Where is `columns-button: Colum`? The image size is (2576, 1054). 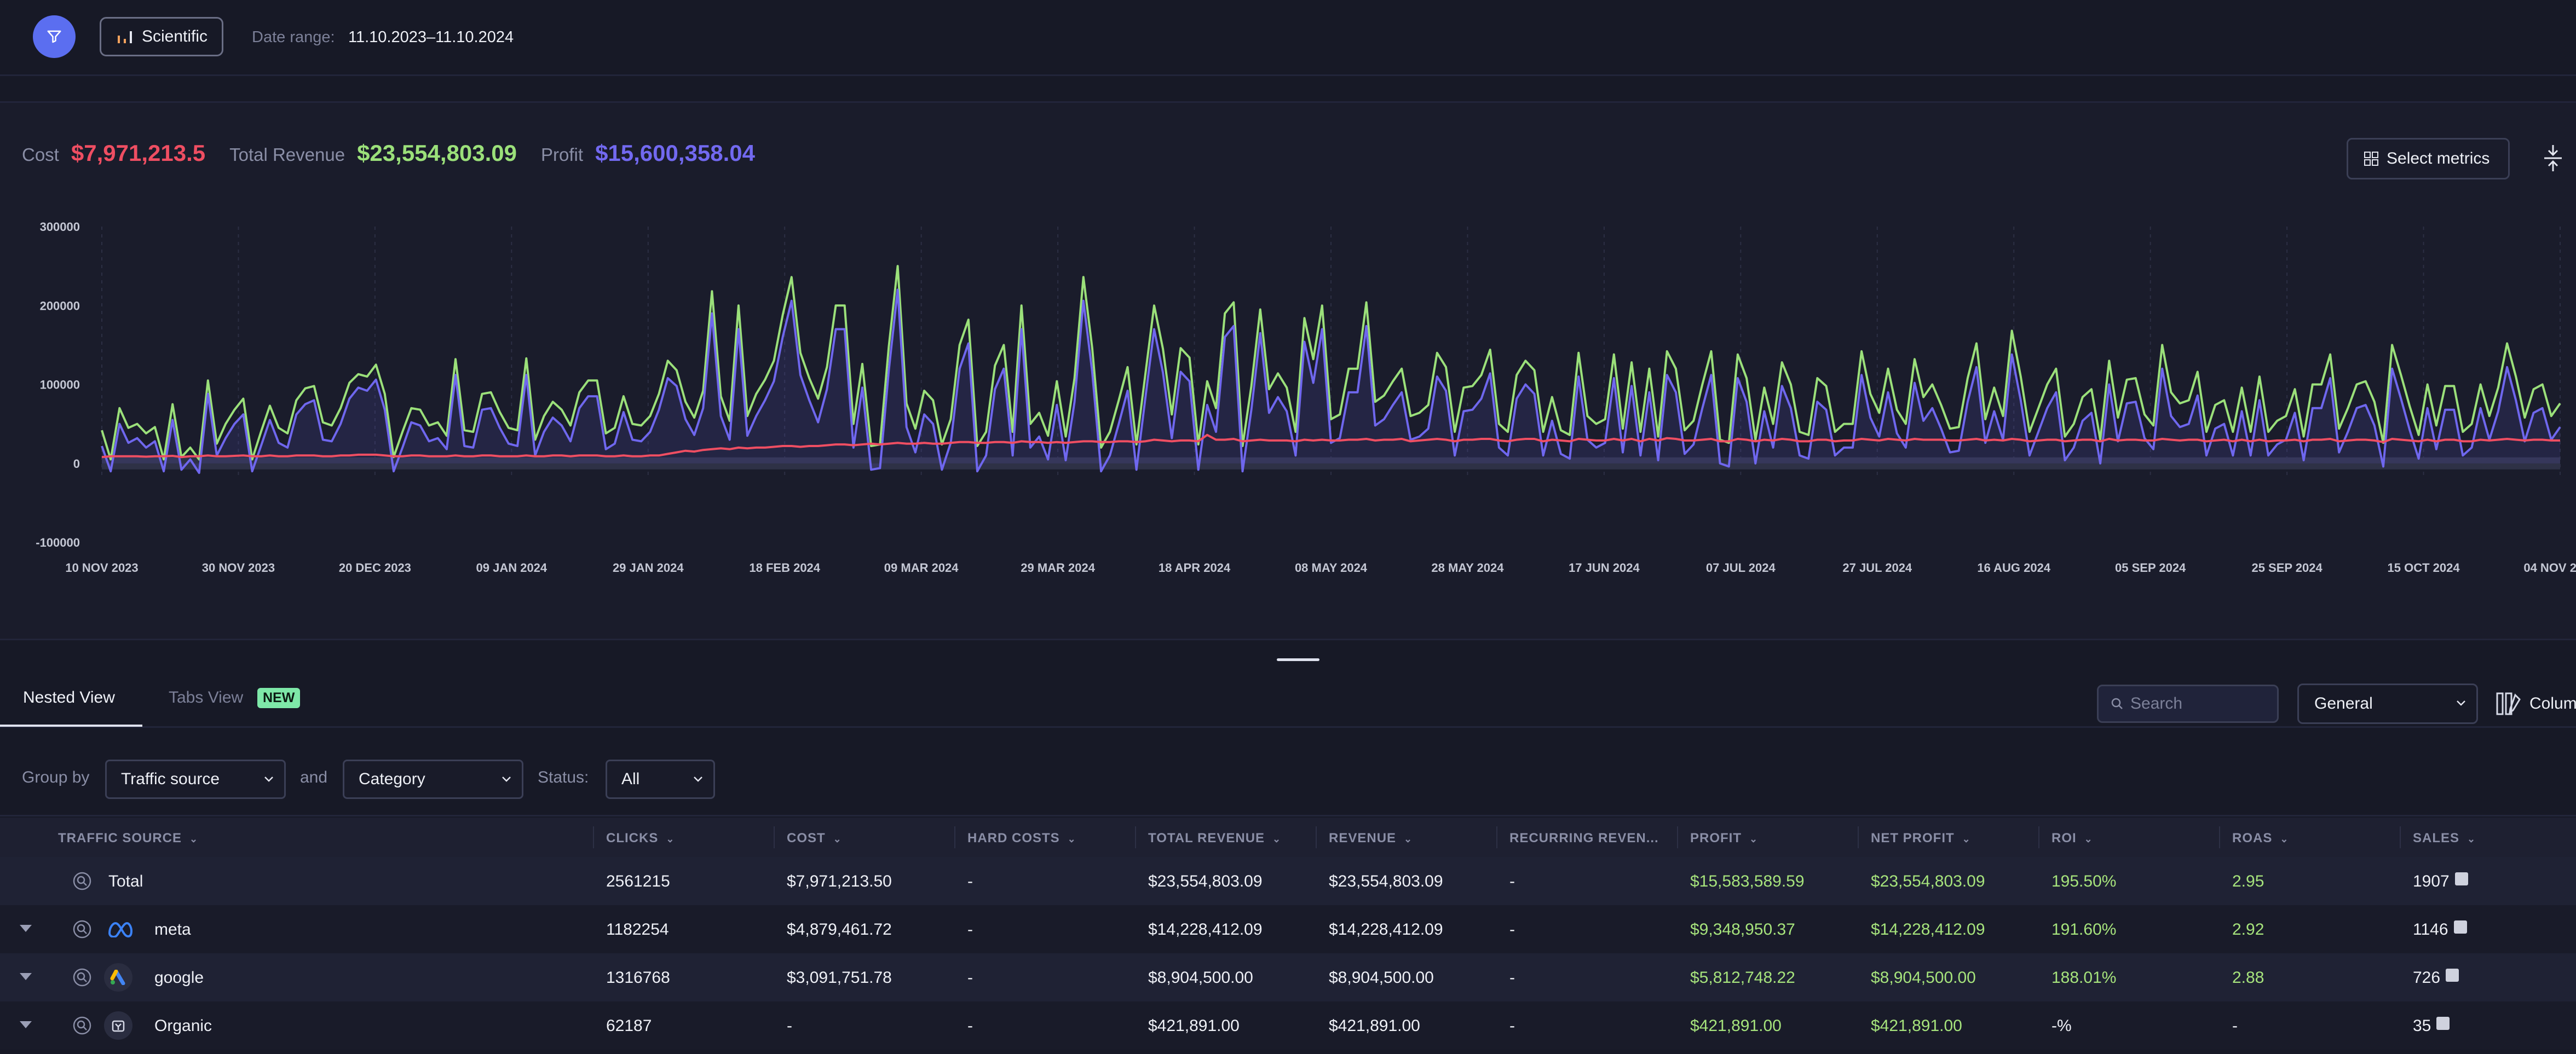
columns-button: Colum is located at coordinates (2536, 703).